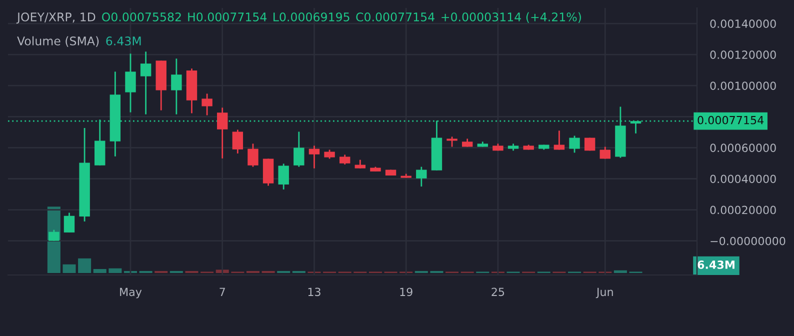 The width and height of the screenshot is (794, 336). I want to click on y-tick-label: 0.00100000, so click(743, 86).